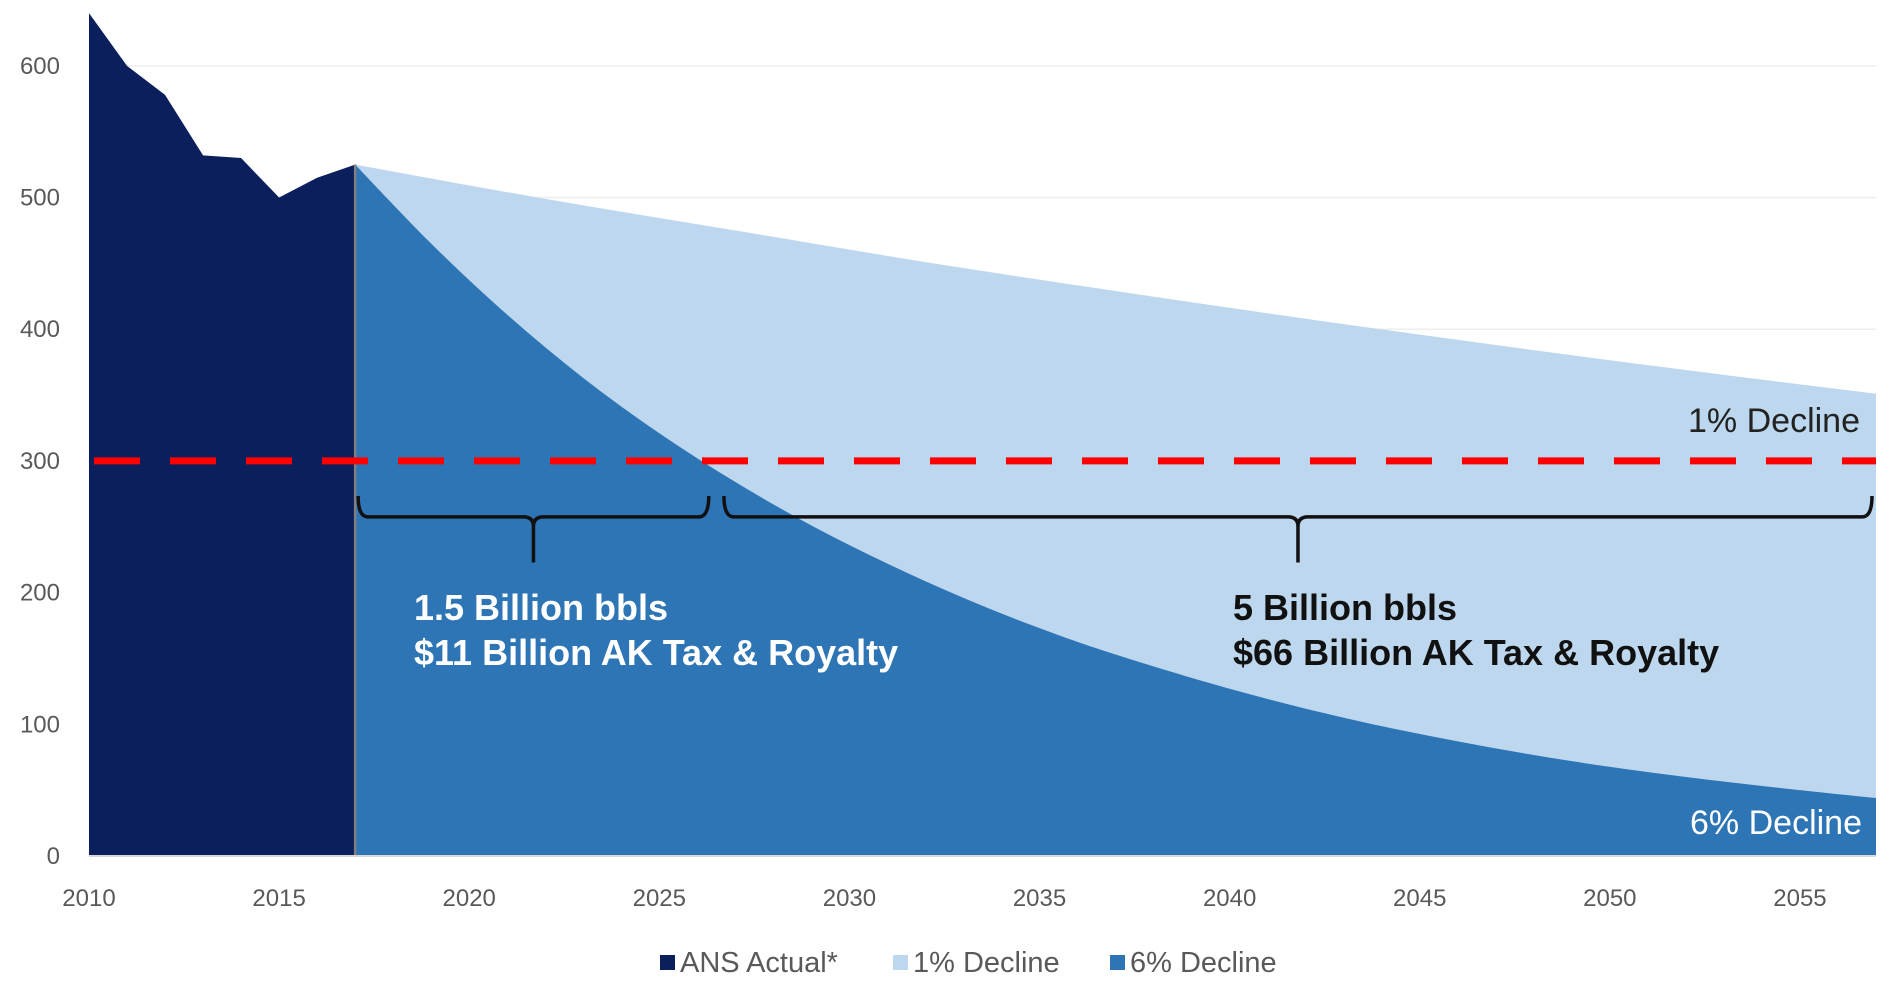  Describe the element at coordinates (40, 461) in the screenshot. I see `y-tick-300: 300` at that location.